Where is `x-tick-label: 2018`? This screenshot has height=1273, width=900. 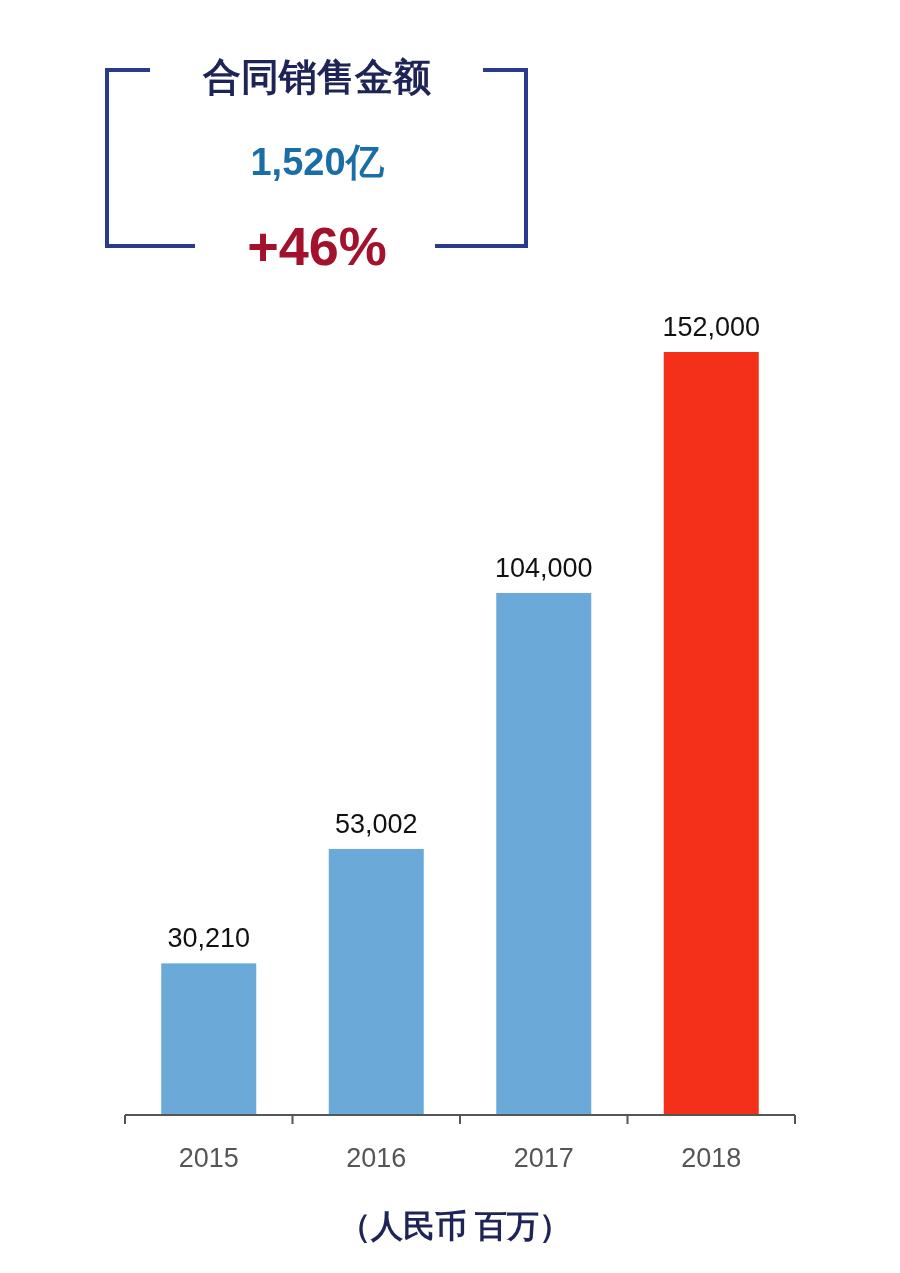
x-tick-label: 2018 is located at coordinates (711, 1158).